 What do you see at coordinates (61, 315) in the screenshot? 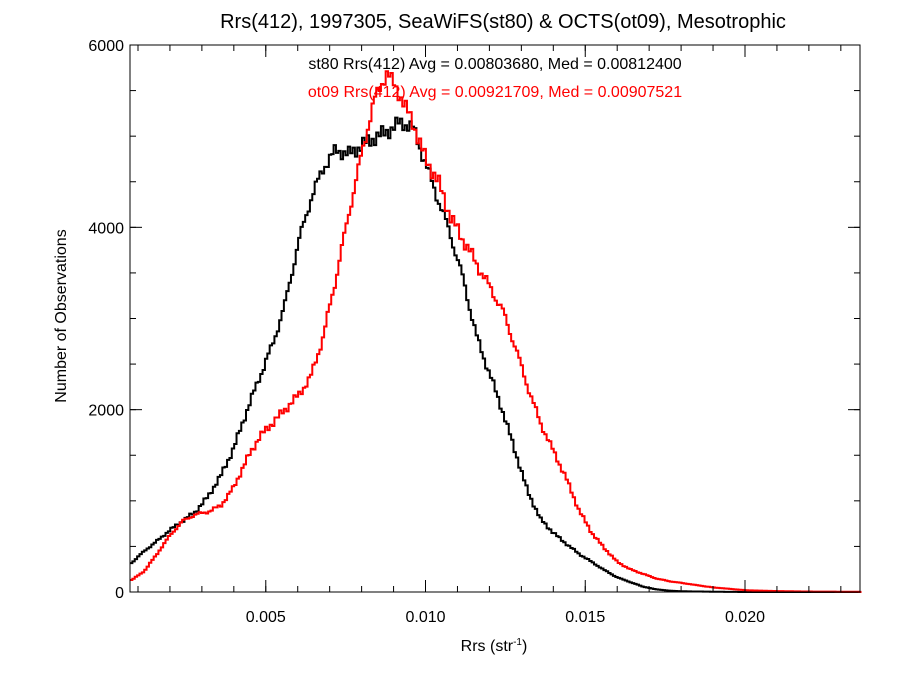
I see `y-axis-label: Number of Observations` at bounding box center [61, 315].